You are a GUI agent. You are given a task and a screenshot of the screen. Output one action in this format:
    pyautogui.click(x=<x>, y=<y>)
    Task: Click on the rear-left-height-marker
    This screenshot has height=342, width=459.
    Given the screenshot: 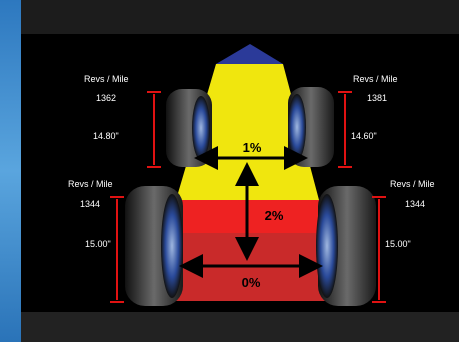 What is the action you would take?
    pyautogui.click(x=117, y=249)
    